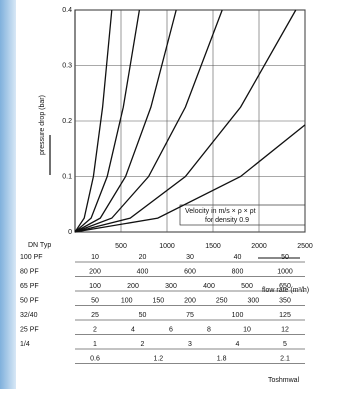  What do you see at coordinates (190, 257) in the screenshot?
I see `scale-value: 30` at bounding box center [190, 257].